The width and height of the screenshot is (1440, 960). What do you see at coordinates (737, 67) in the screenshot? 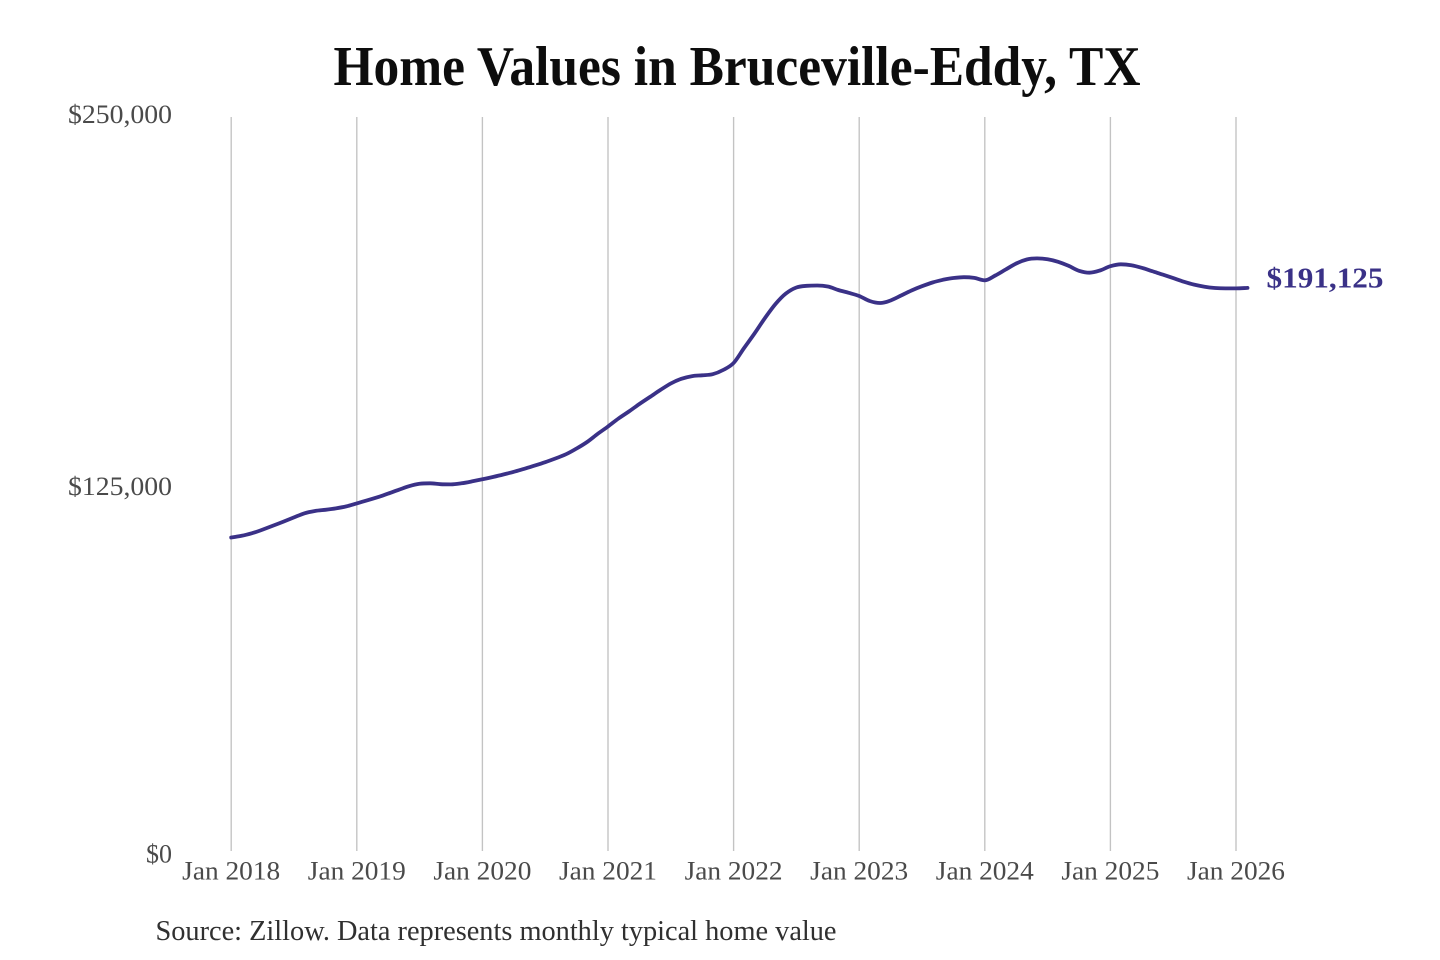
I see `svg-text:Home Values in Bruceville-Eddy: Home Values in Bruceville-Eddy, TX` at bounding box center [737, 67].